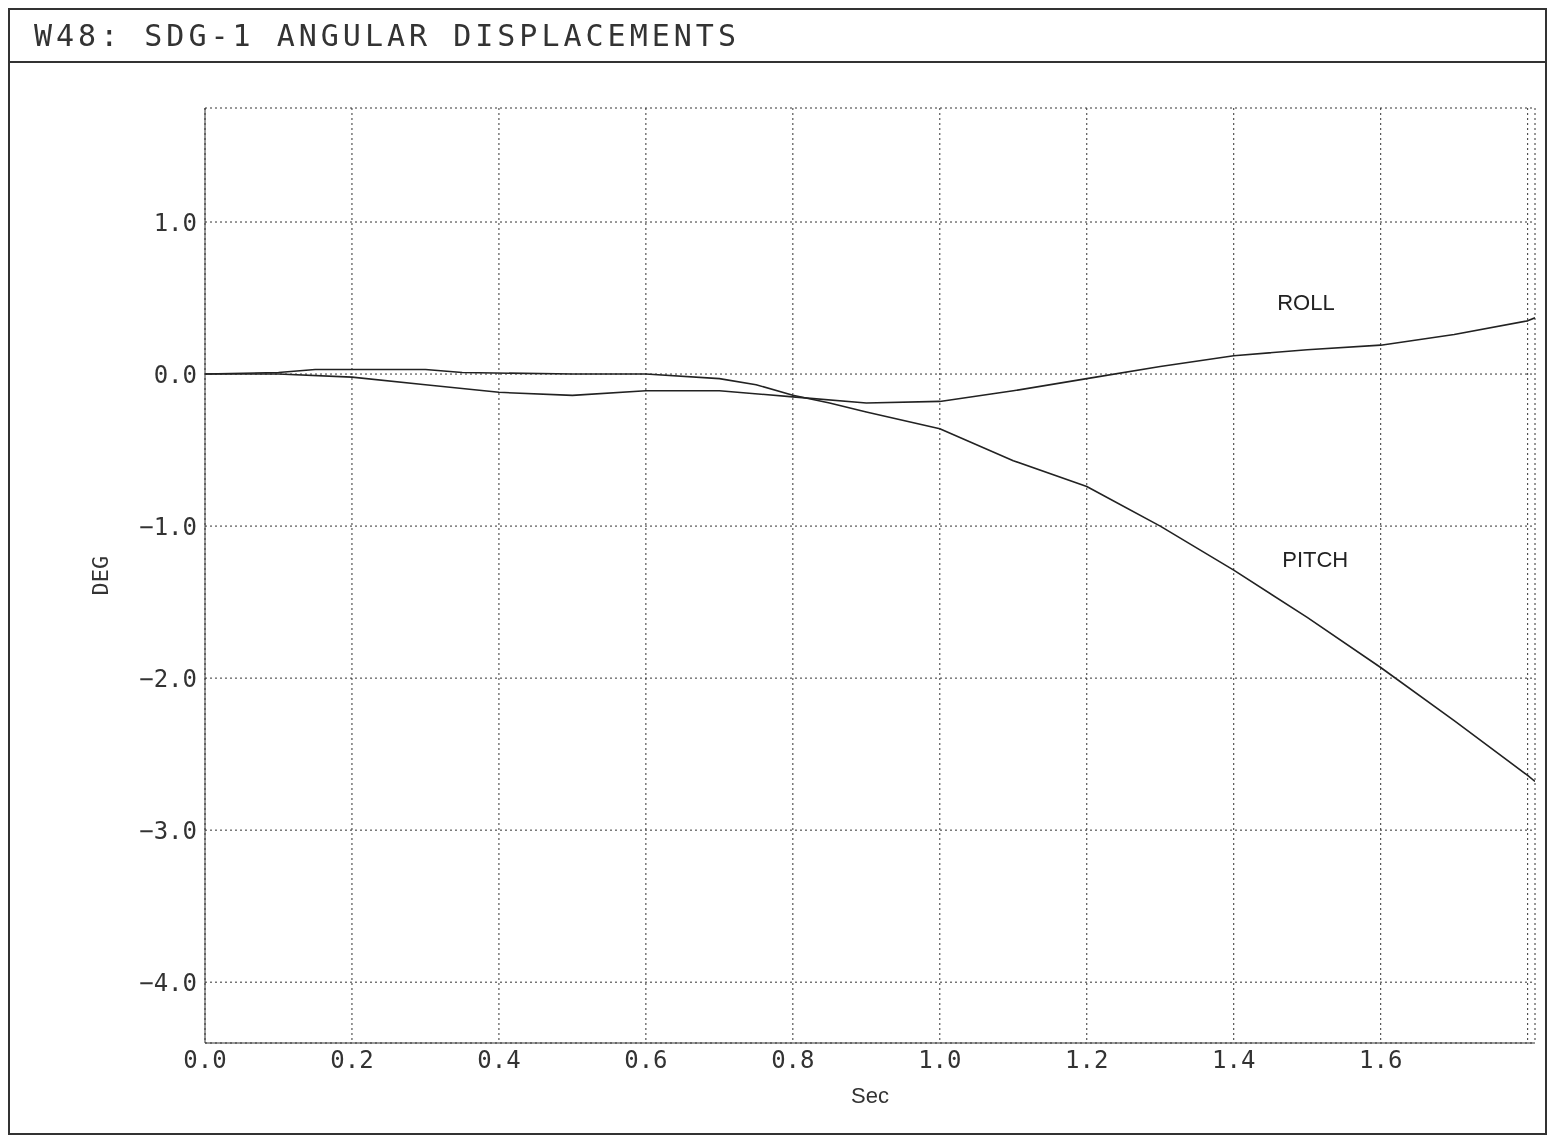 The width and height of the screenshot is (1553, 1141). What do you see at coordinates (100, 575) in the screenshot?
I see `y-axis-title: DEG` at bounding box center [100, 575].